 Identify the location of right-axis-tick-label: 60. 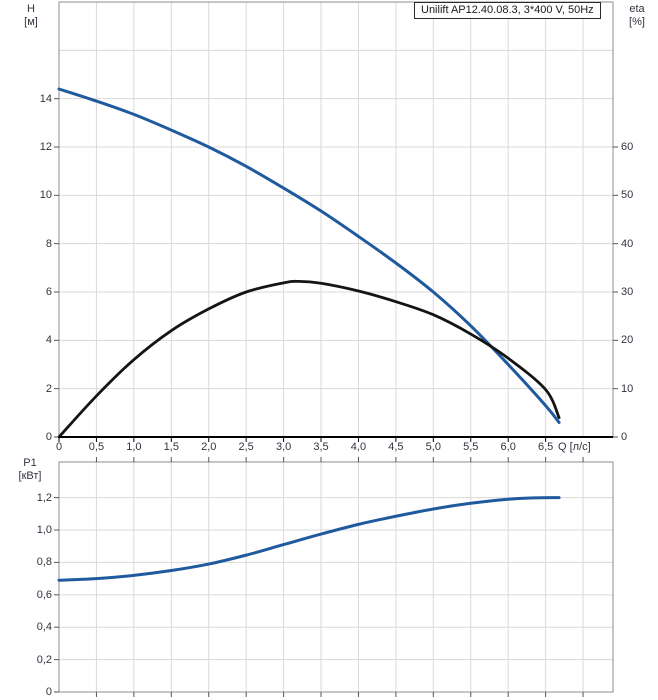
(627, 147).